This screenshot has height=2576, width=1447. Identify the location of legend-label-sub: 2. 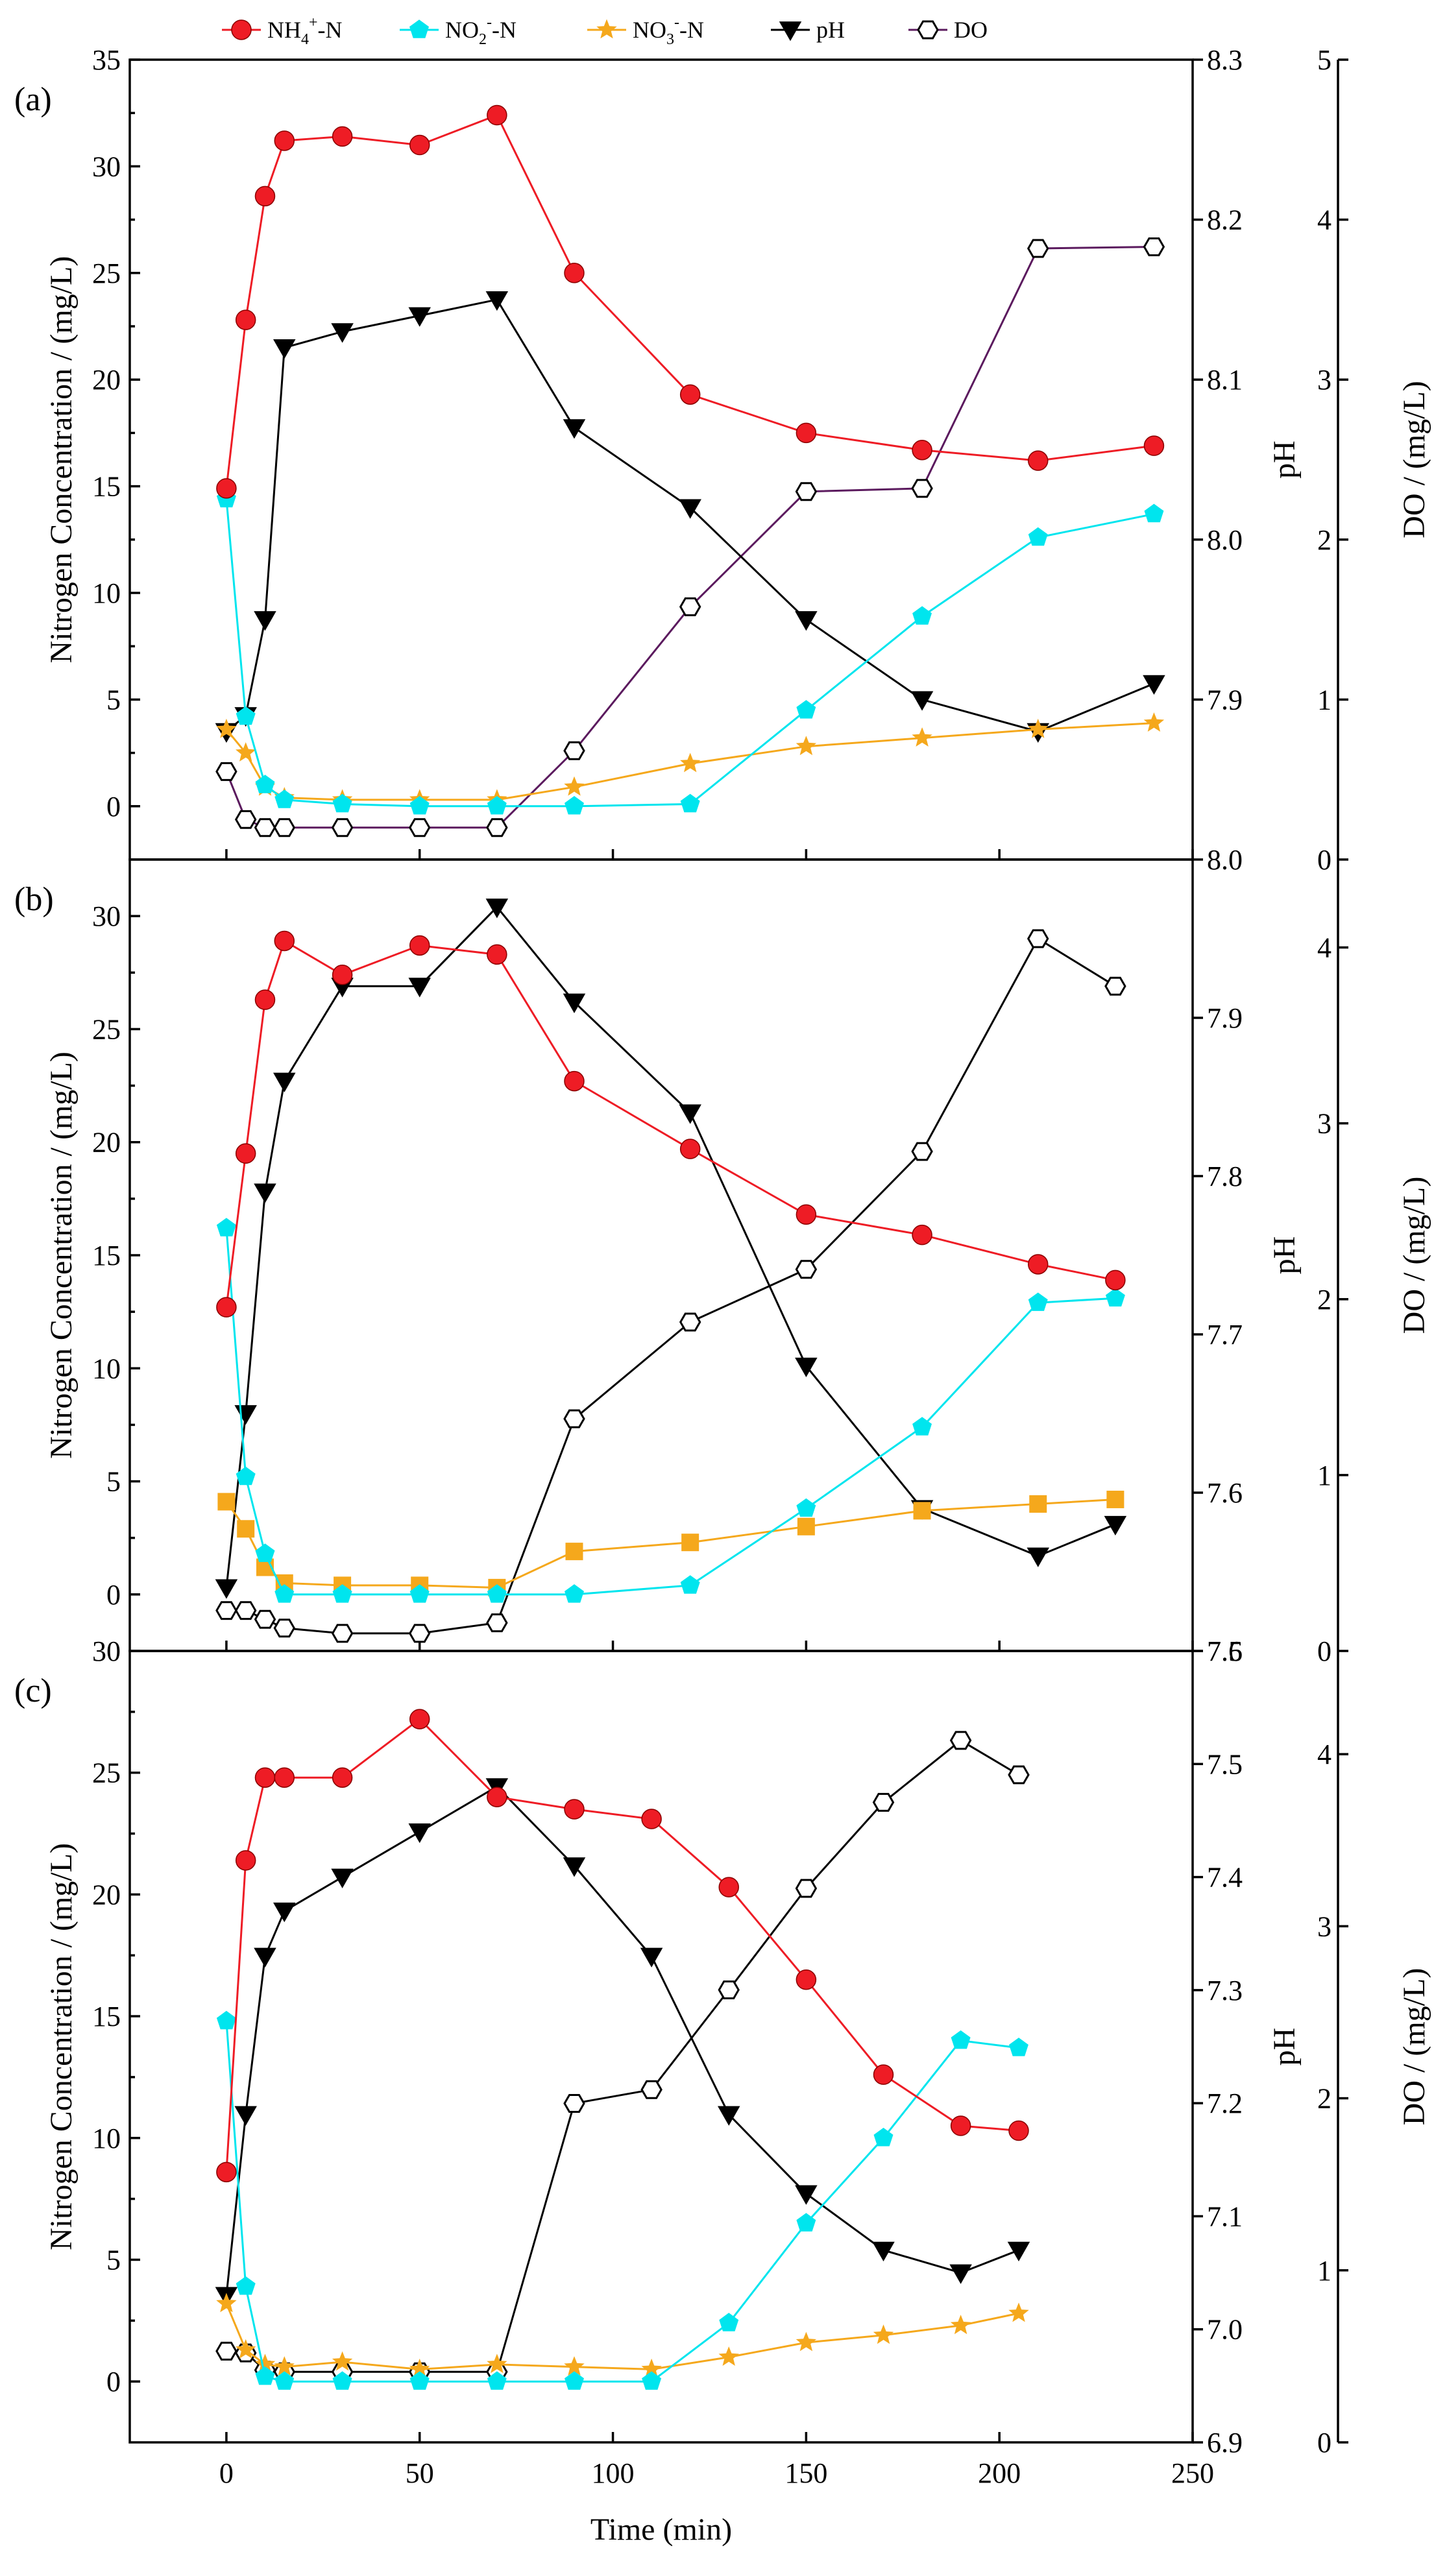
(483, 39).